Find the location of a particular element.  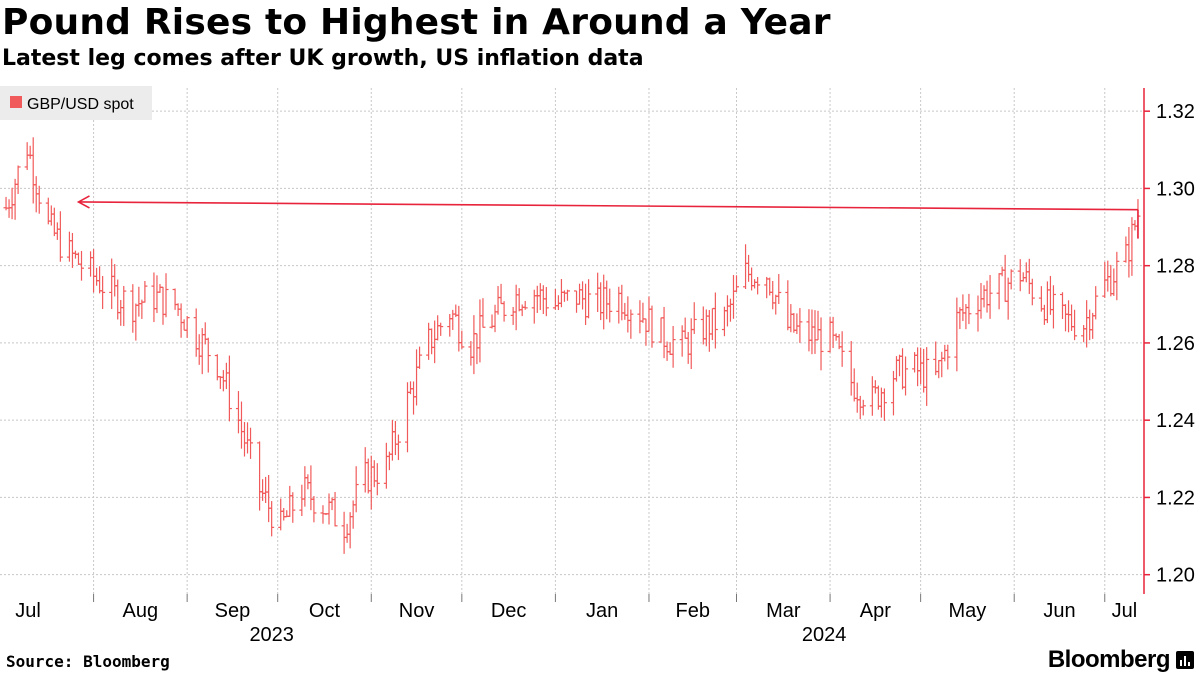

x-year-label: 2024 is located at coordinates (824, 635).